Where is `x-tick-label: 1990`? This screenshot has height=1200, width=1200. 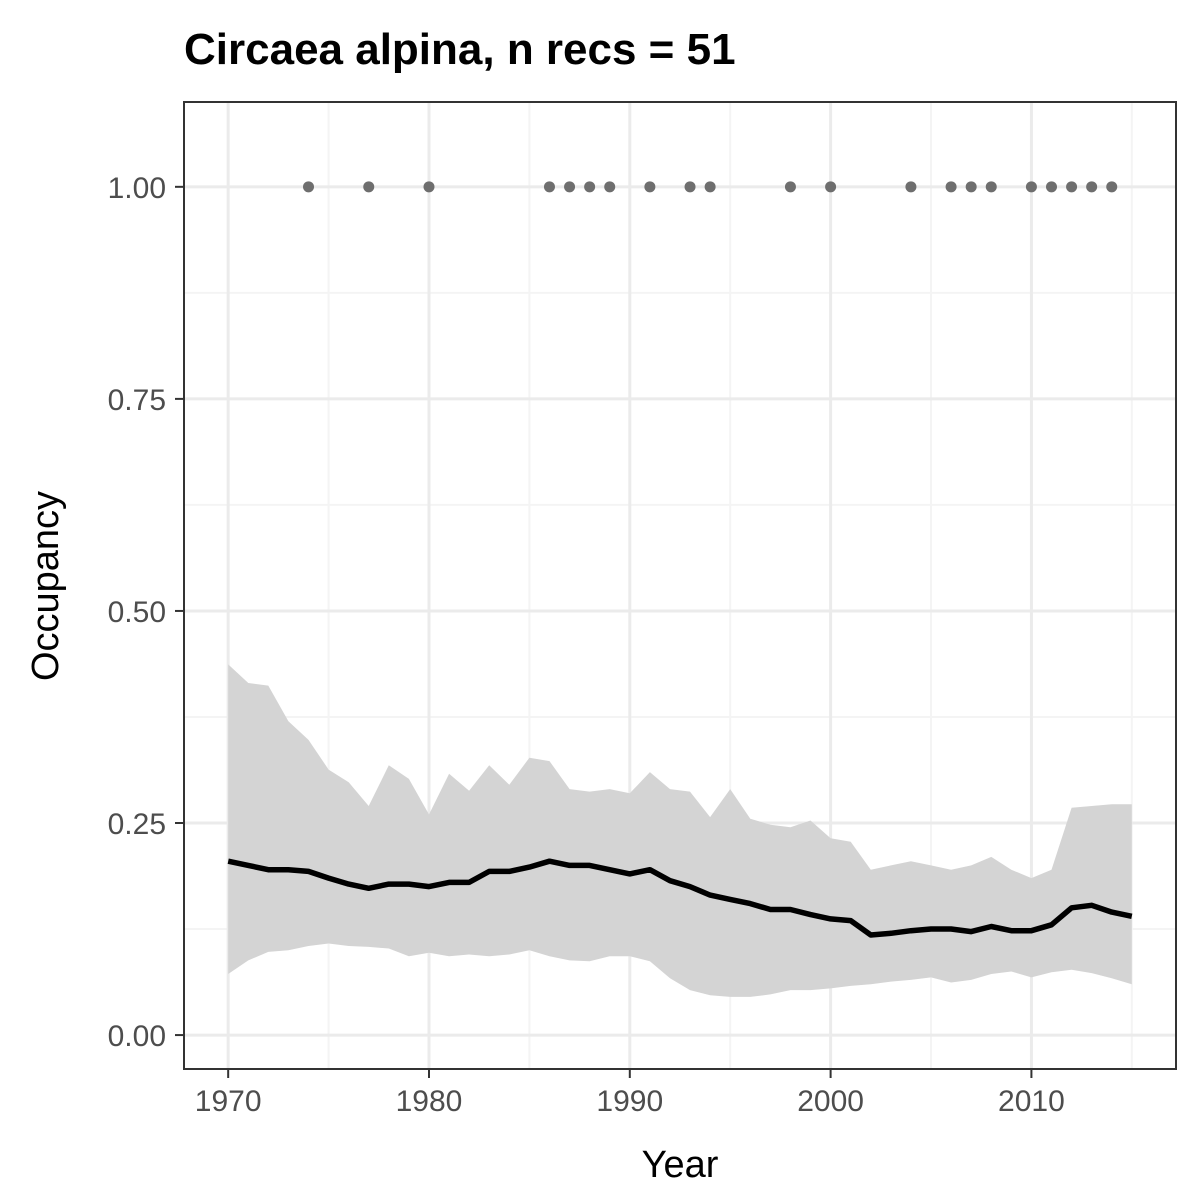
x-tick-label: 1990 is located at coordinates (629, 1101).